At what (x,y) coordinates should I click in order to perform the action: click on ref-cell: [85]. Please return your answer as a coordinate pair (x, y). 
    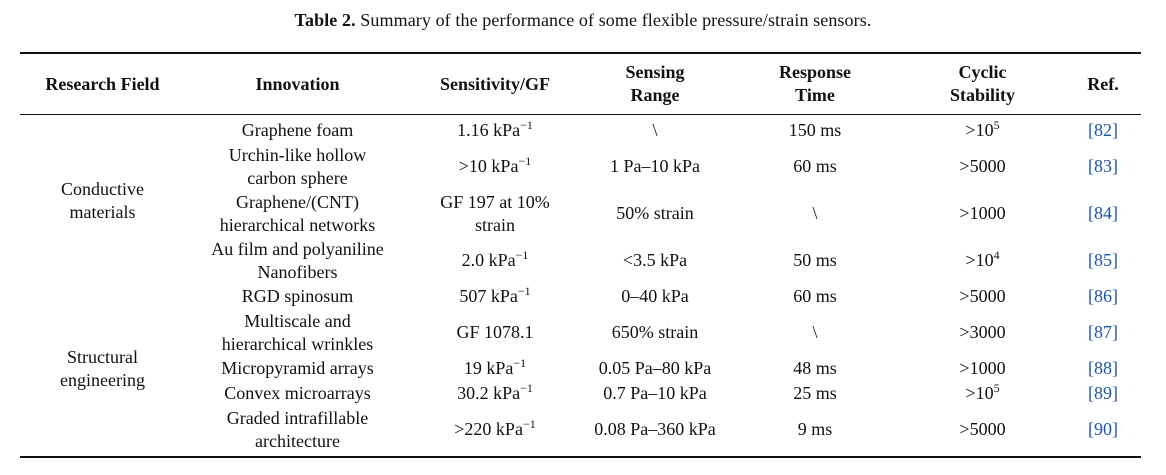
    Looking at the image, I should click on (1103, 260).